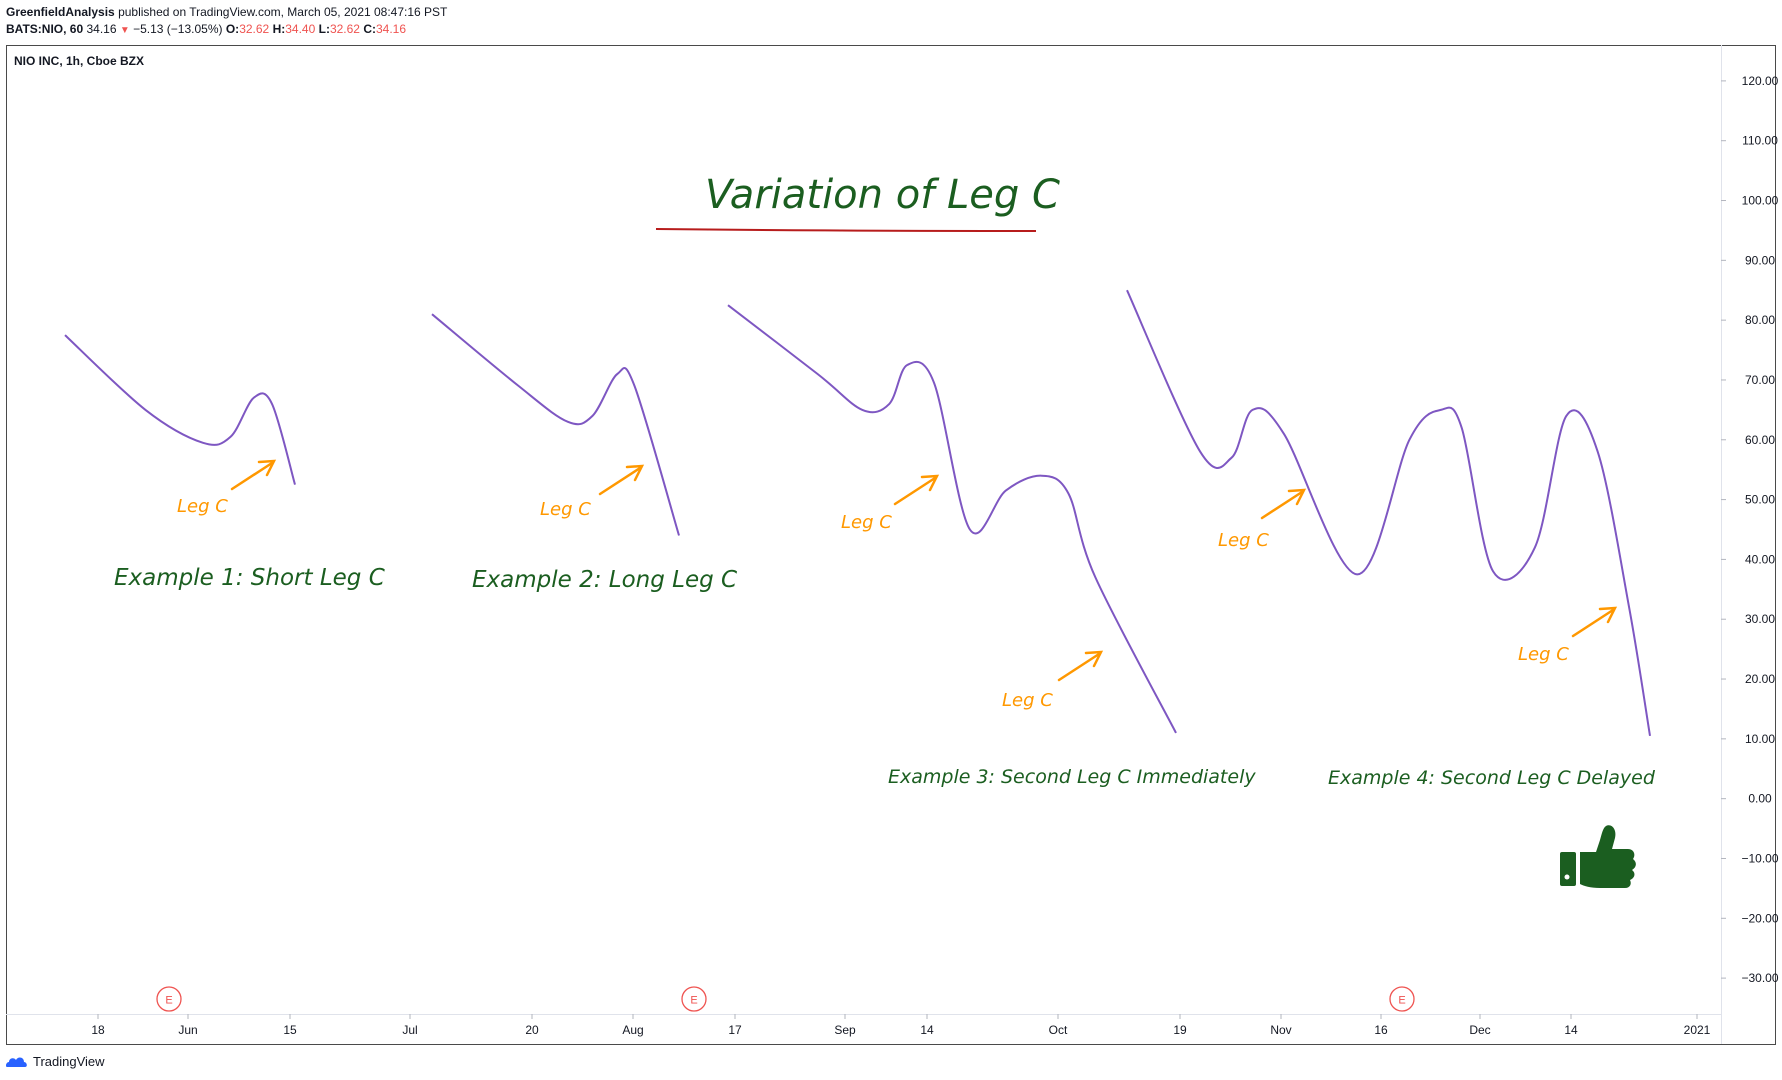  I want to click on time-tick-label: Dec, so click(1479, 1030).